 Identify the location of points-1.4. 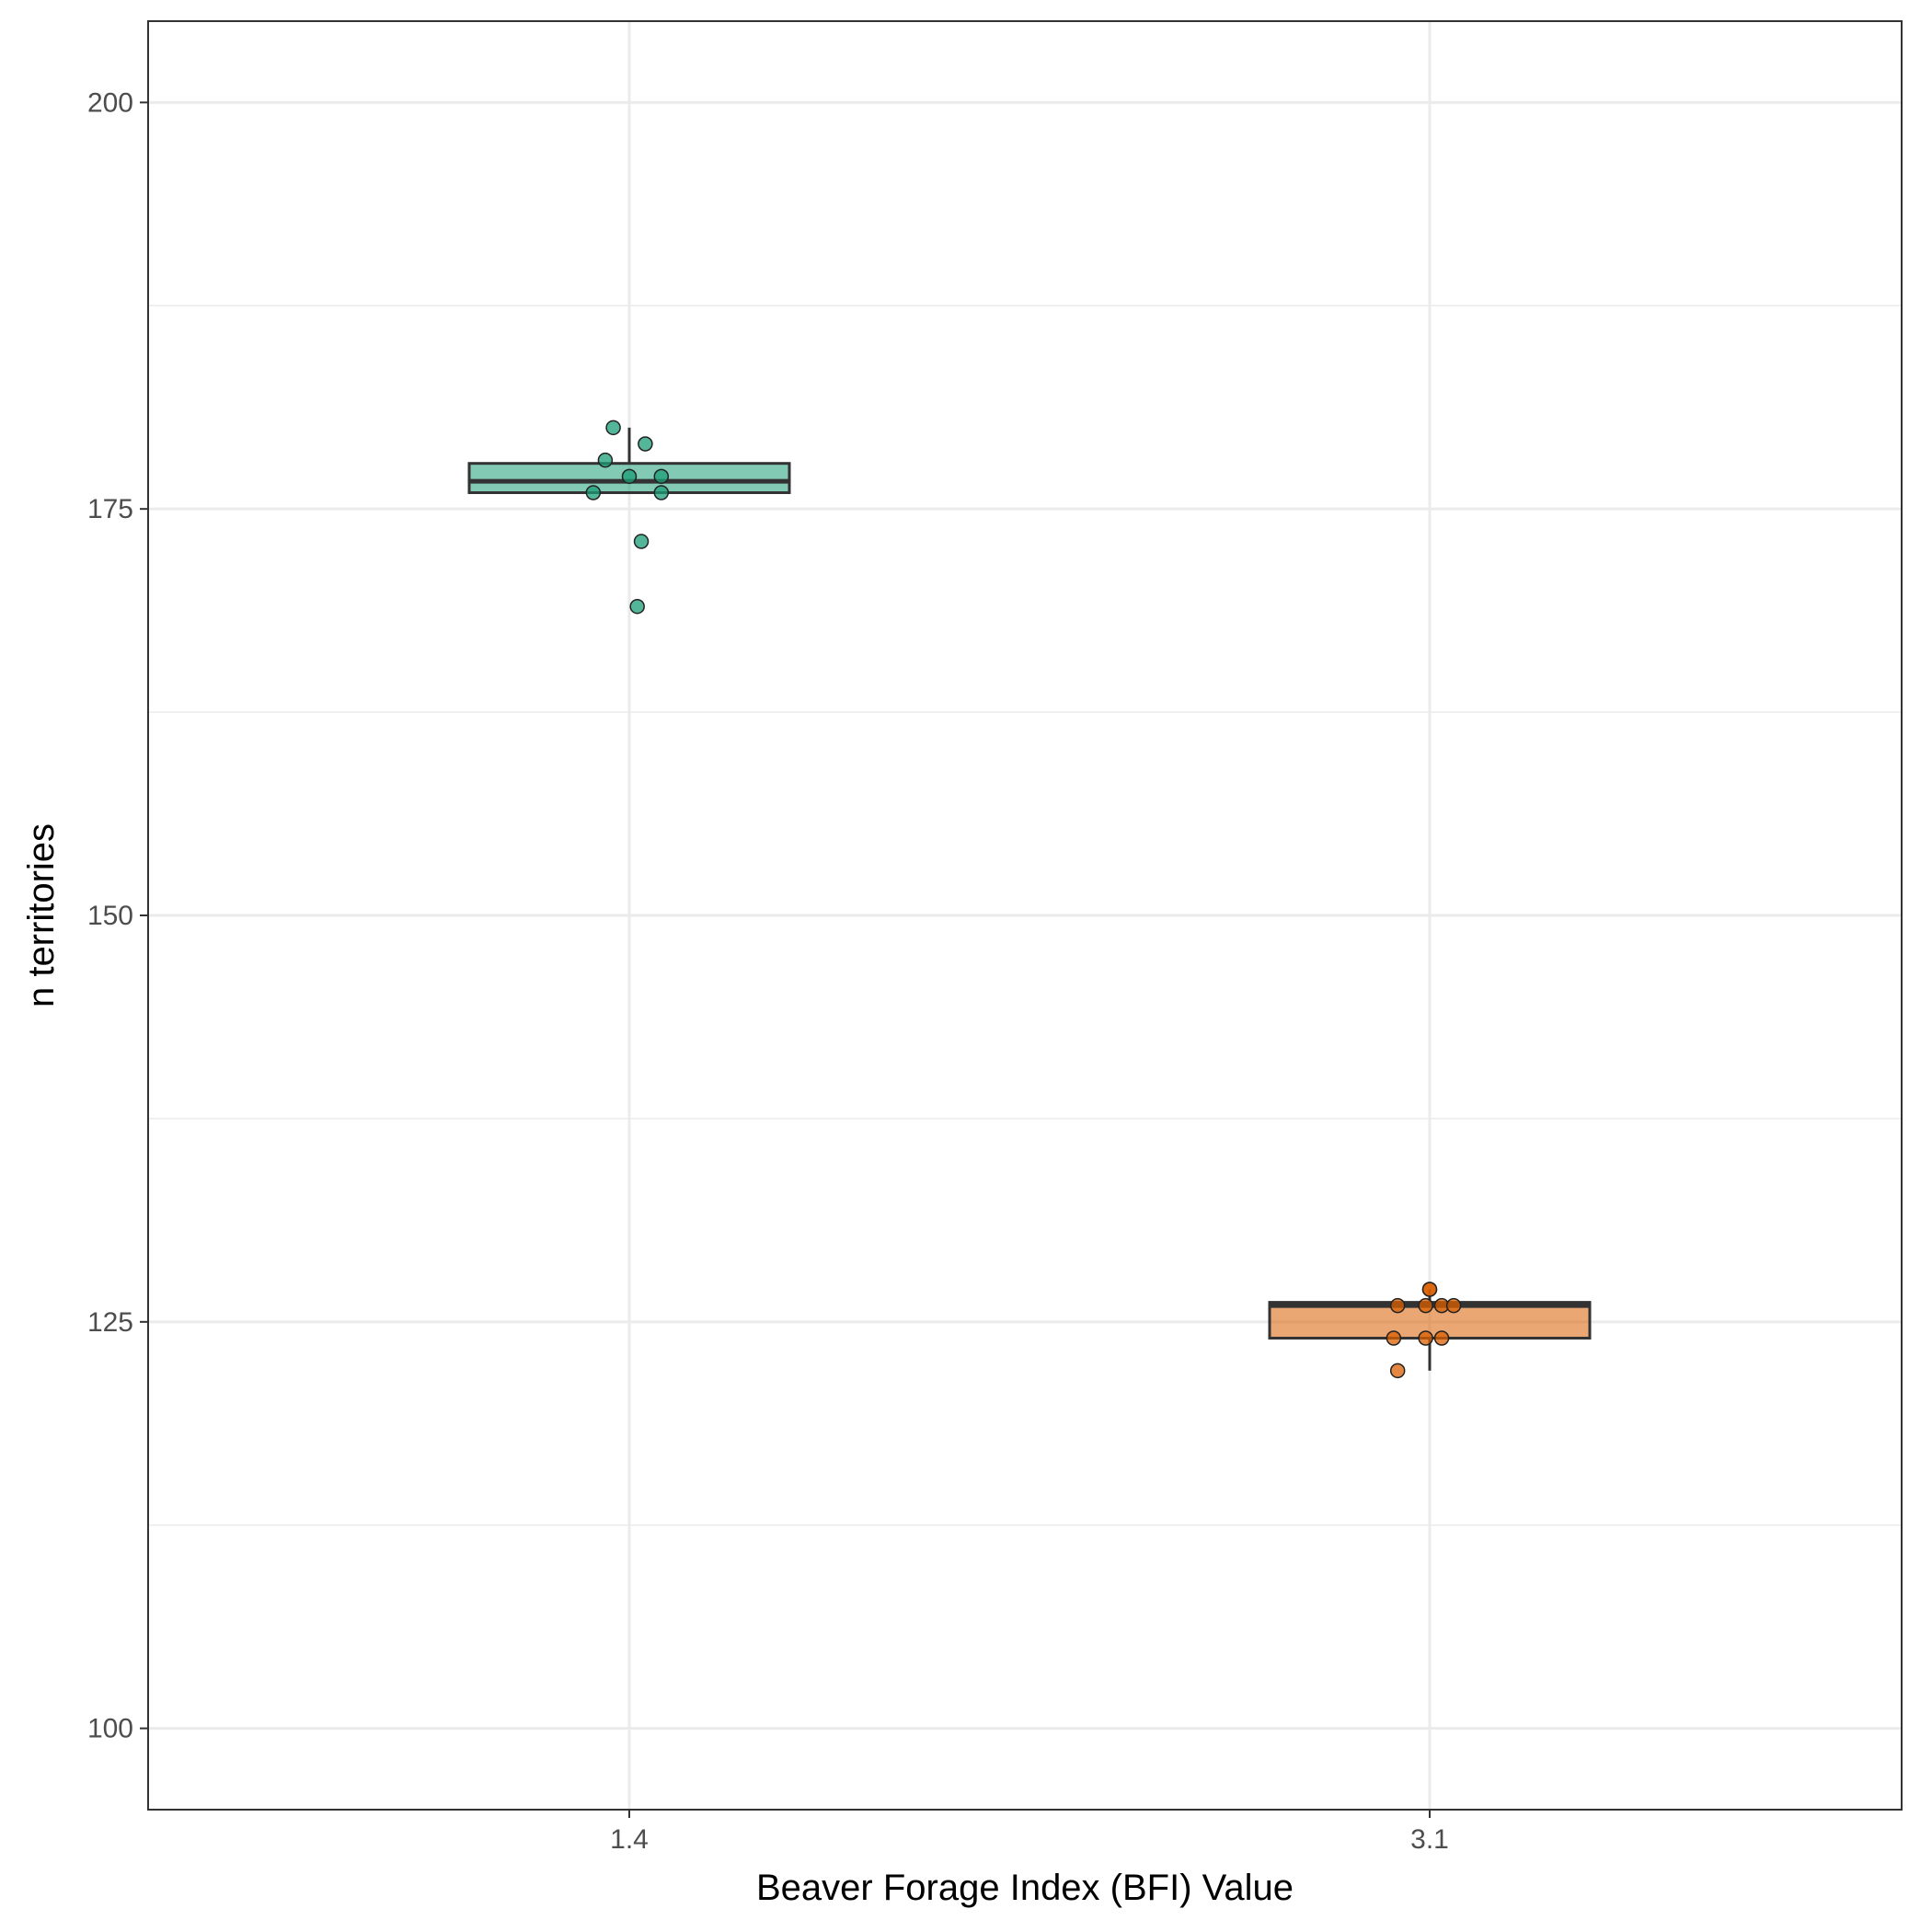
(627, 517).